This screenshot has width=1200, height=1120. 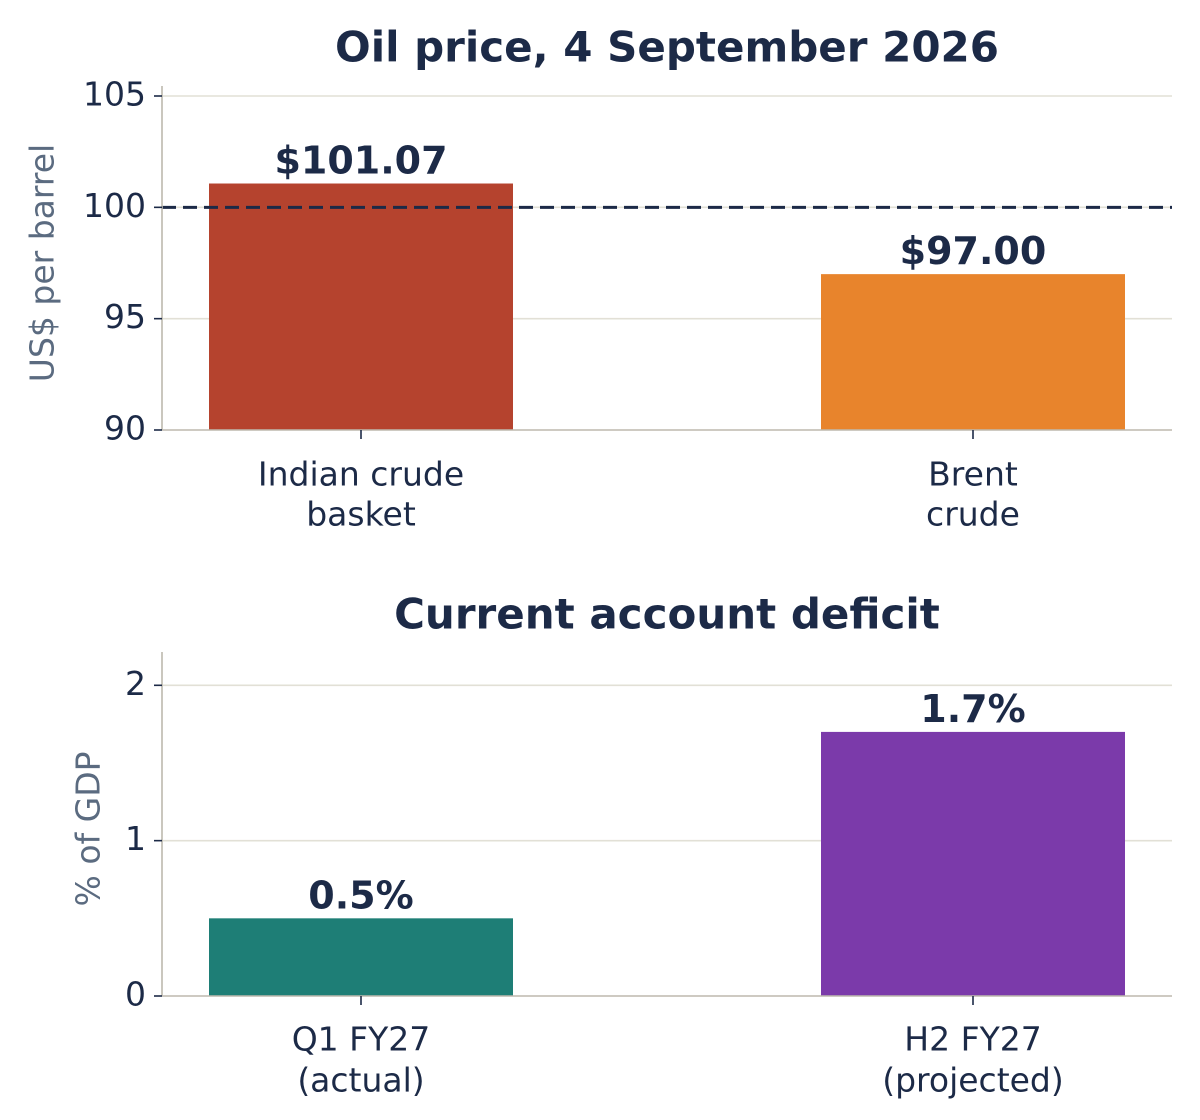 I want to click on x-tick-label: (projected), so click(x=973, y=1080).